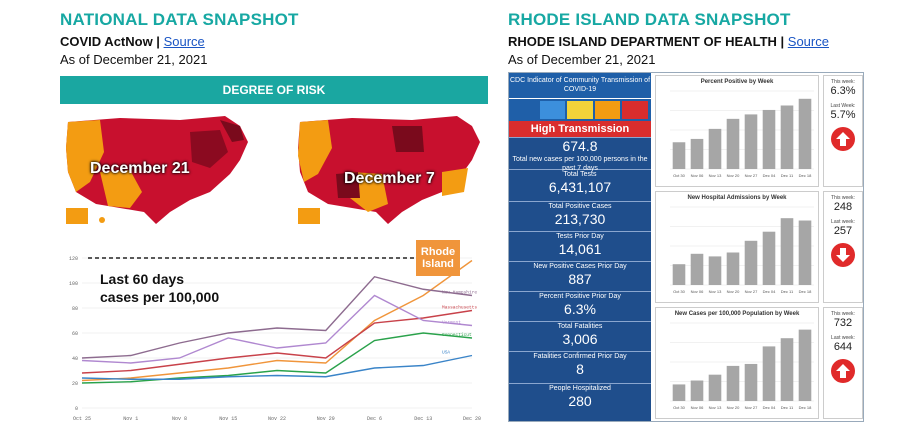 Image resolution: width=920 pixels, height=425 pixels. I want to click on y-tick-label: 120, so click(73, 259).